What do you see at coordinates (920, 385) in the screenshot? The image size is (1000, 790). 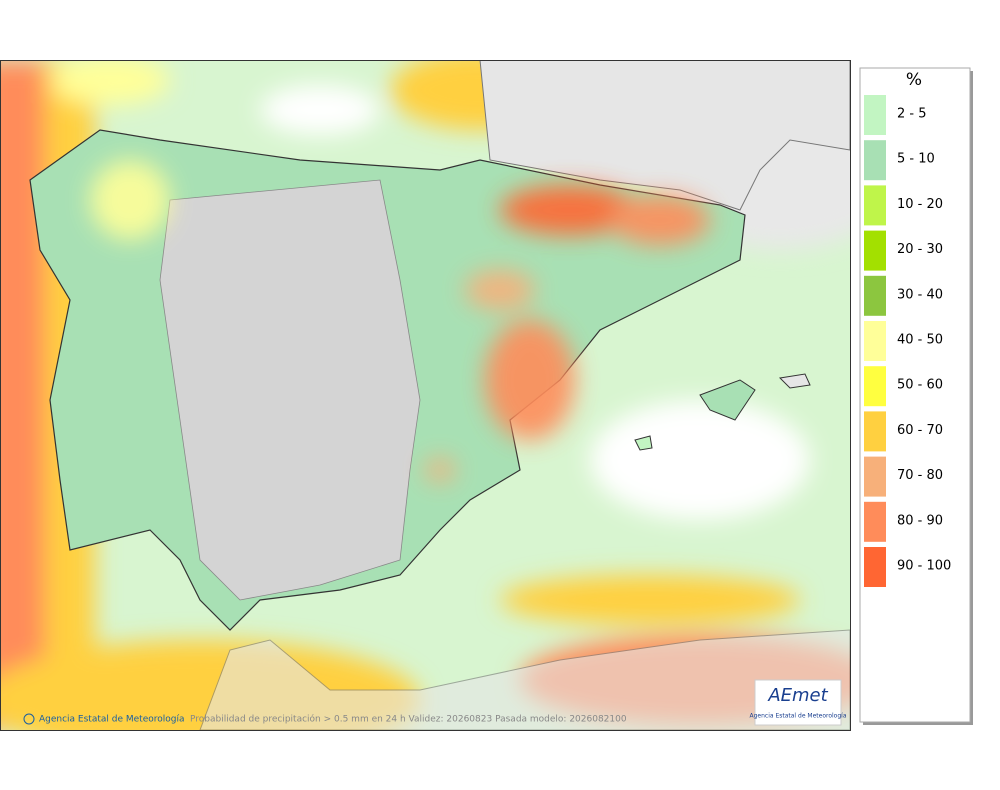 I see `legend-label: 50 - 60` at bounding box center [920, 385].